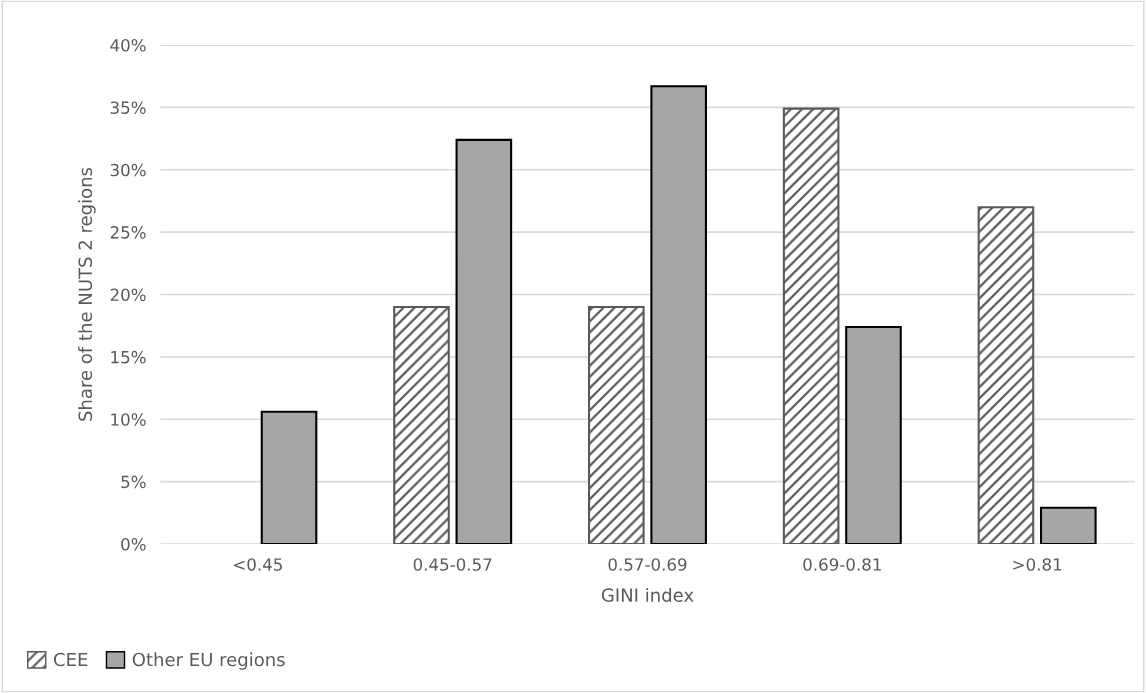 Image resolution: width=1146 pixels, height=693 pixels. What do you see at coordinates (1037, 564) in the screenshot?
I see `x-tick-label: >0.81` at bounding box center [1037, 564].